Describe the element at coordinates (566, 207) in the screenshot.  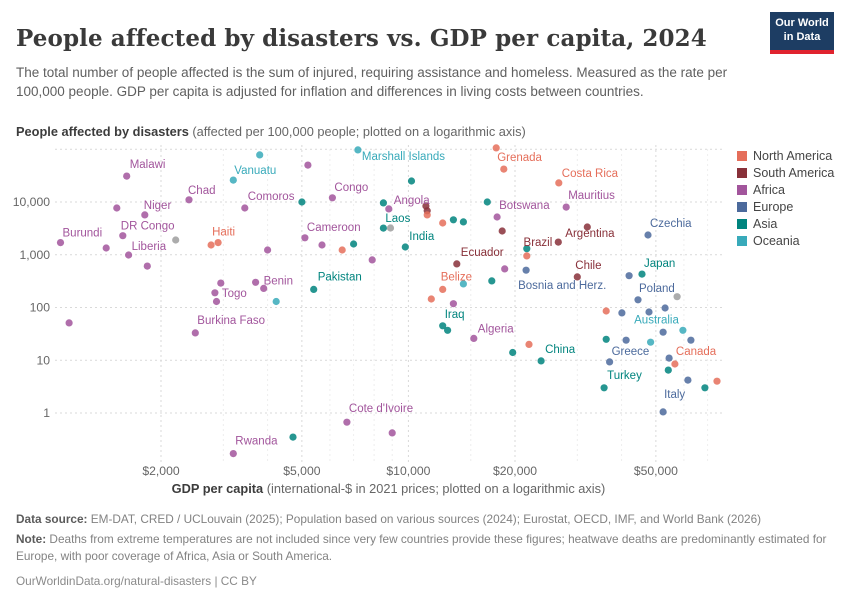
I see `data-point-mauritius` at that location.